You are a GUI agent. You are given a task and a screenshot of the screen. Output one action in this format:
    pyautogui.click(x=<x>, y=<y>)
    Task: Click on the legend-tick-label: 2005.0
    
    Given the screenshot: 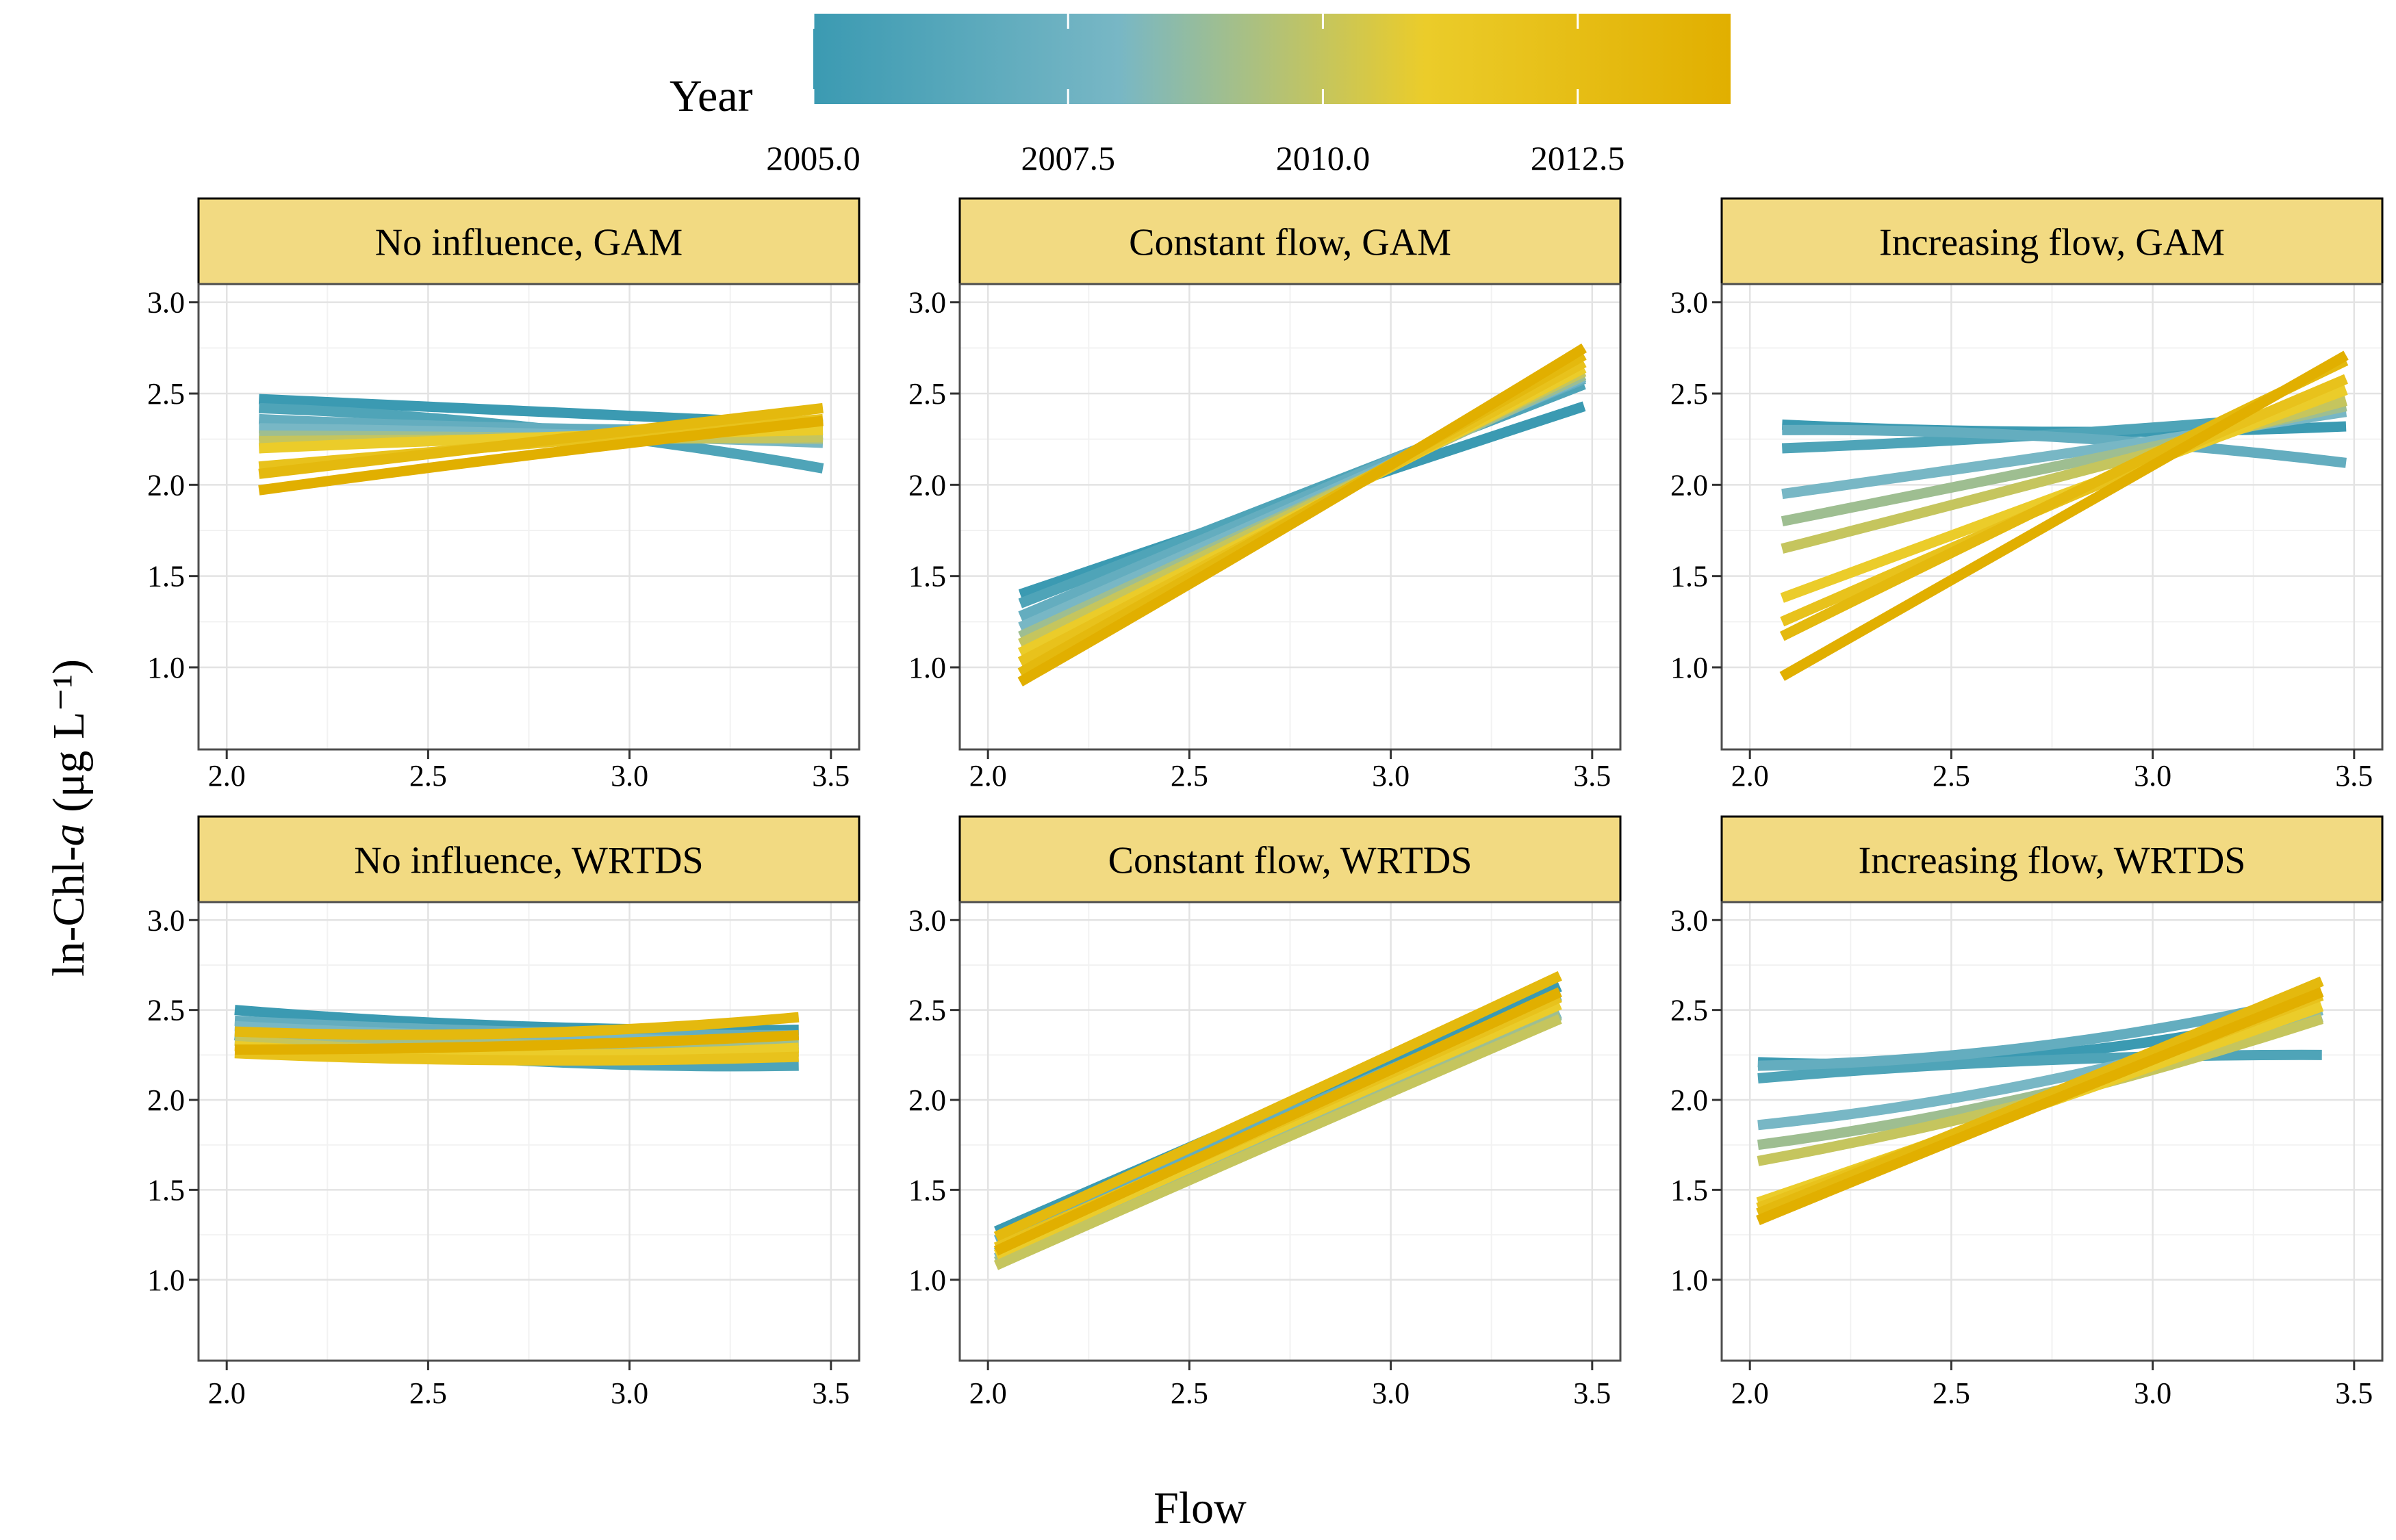 What is the action you would take?
    pyautogui.click(x=814, y=158)
    